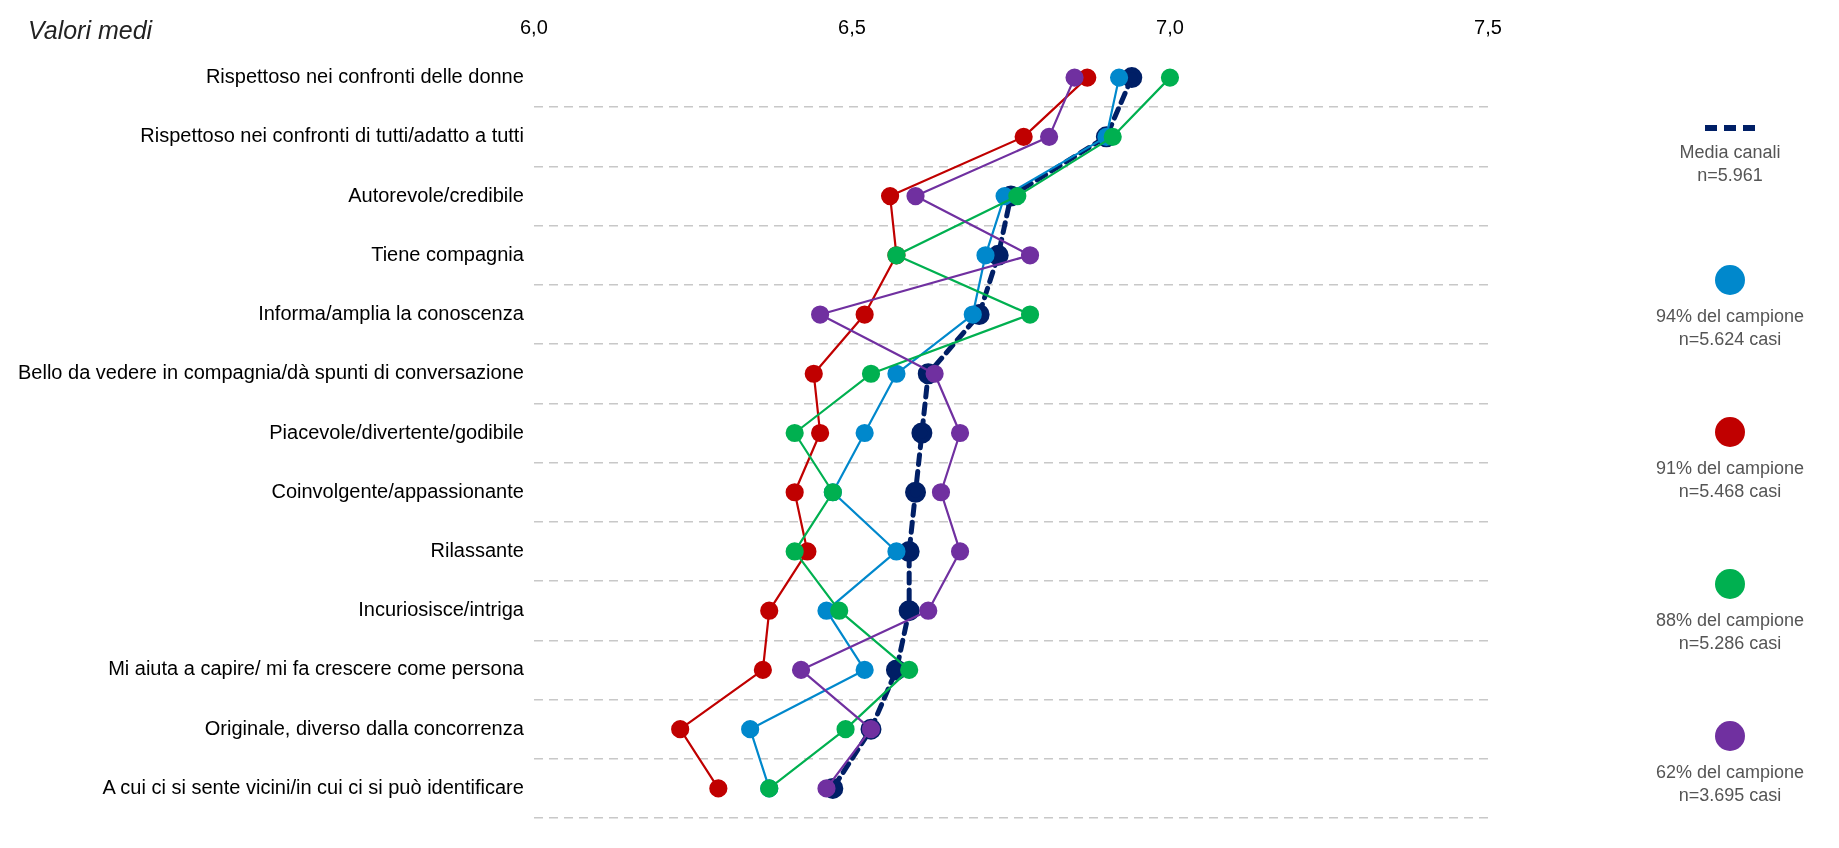 The height and width of the screenshot is (848, 1839). What do you see at coordinates (1730, 328) in the screenshot?
I see `legend-label: 94% del campione n=5.624 casi` at bounding box center [1730, 328].